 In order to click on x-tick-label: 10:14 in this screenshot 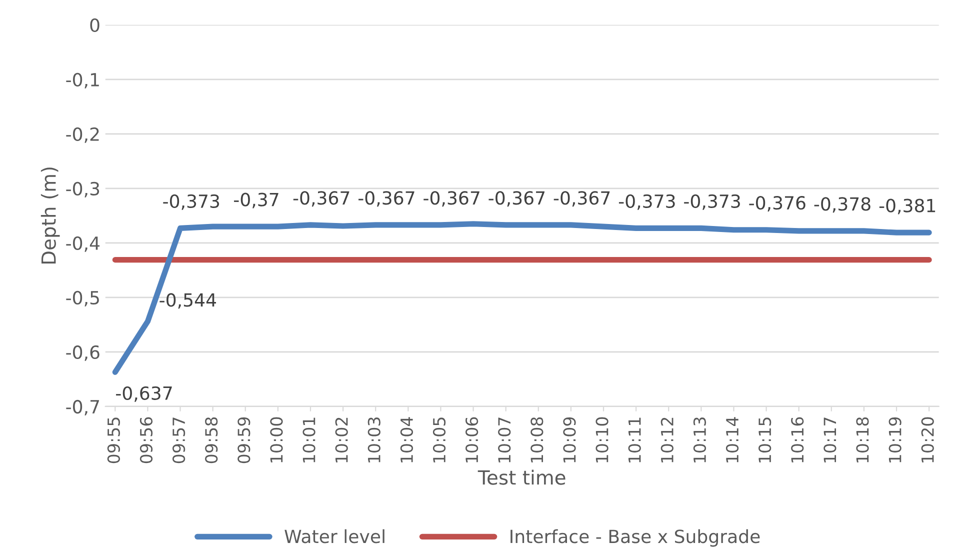, I will do `click(732, 439)`.